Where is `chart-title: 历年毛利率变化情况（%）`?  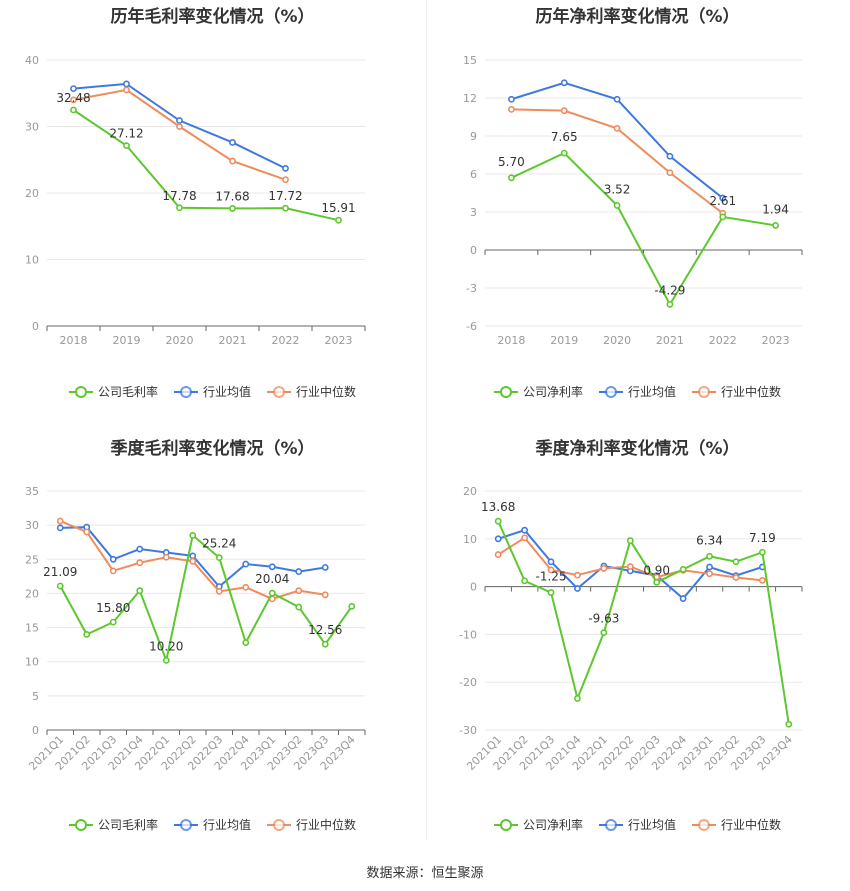 chart-title: 历年毛利率变化情况（%） is located at coordinates (212, 17).